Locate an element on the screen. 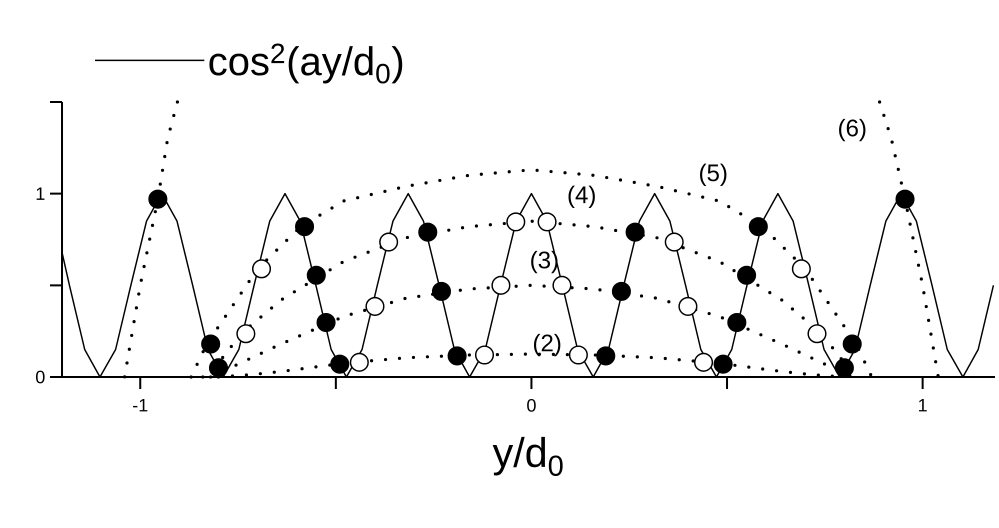 The height and width of the screenshot is (528, 999). annotation: (4) is located at coordinates (581, 197).